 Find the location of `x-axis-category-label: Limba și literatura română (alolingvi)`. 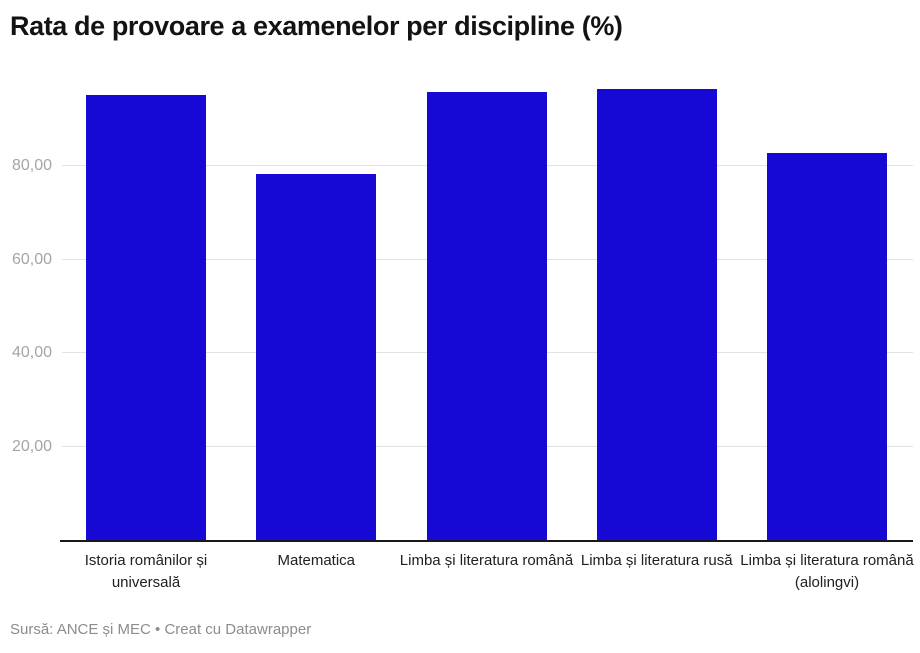

x-axis-category-label: Limba și literatura română (alolingvi) is located at coordinates (827, 571).